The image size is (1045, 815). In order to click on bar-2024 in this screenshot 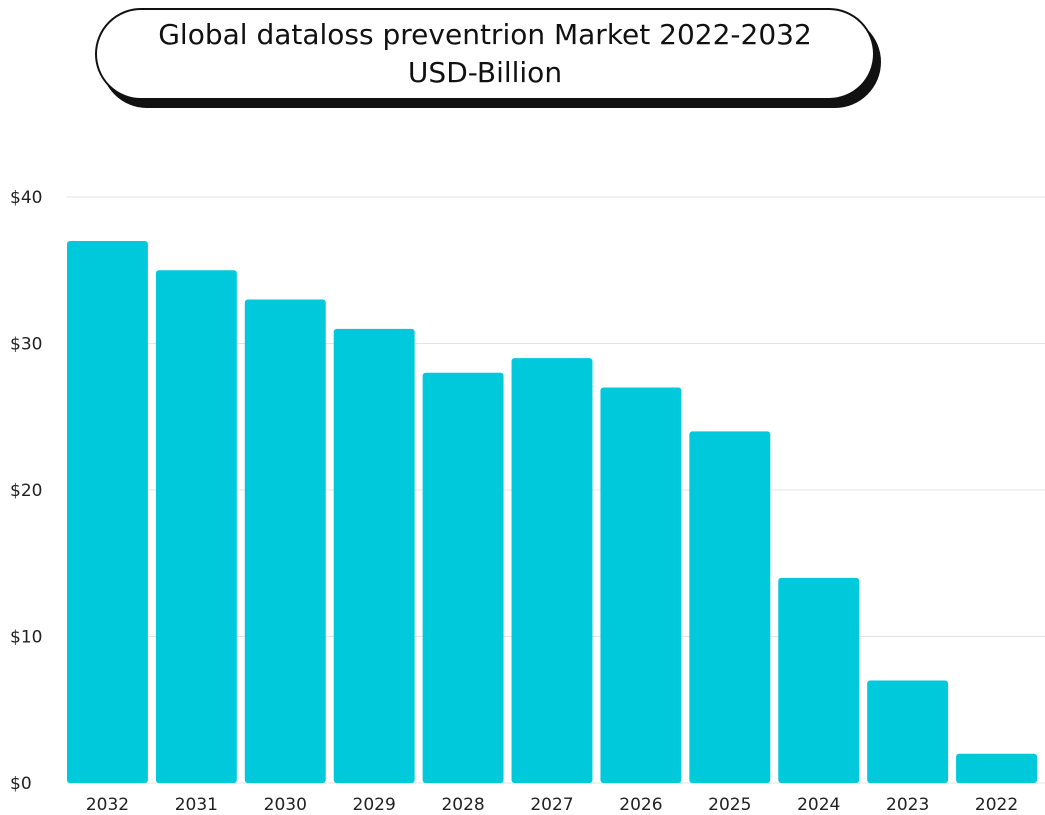, I will do `click(819, 680)`.